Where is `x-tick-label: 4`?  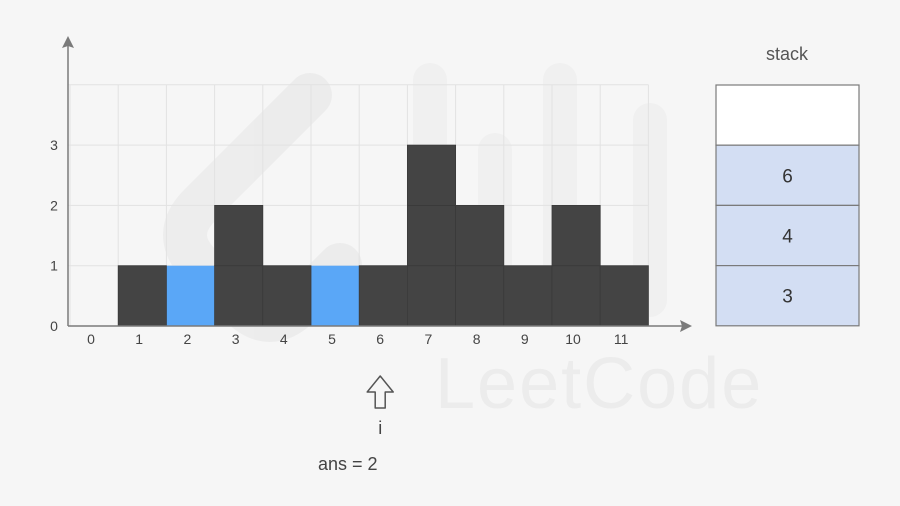 x-tick-label: 4 is located at coordinates (284, 339).